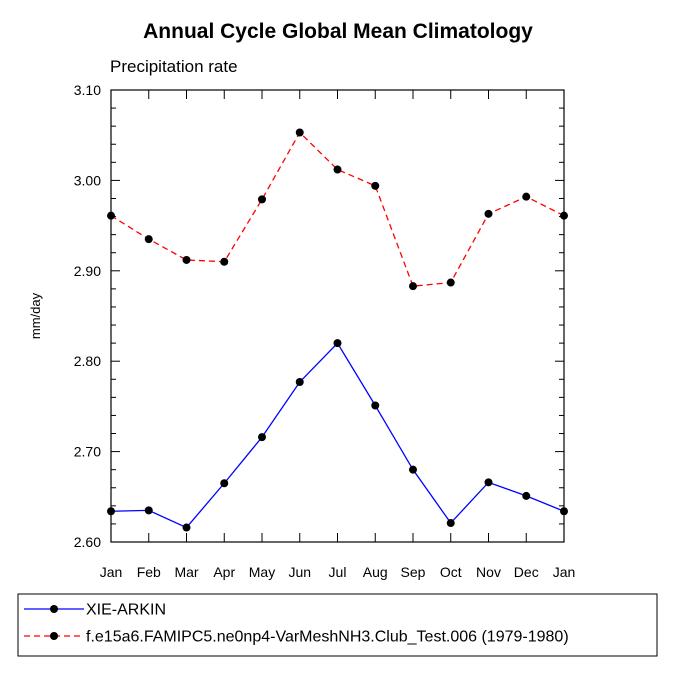 This screenshot has width=675, height=675. Describe the element at coordinates (87, 542) in the screenshot. I see `y-tick-label: 2.60` at that location.